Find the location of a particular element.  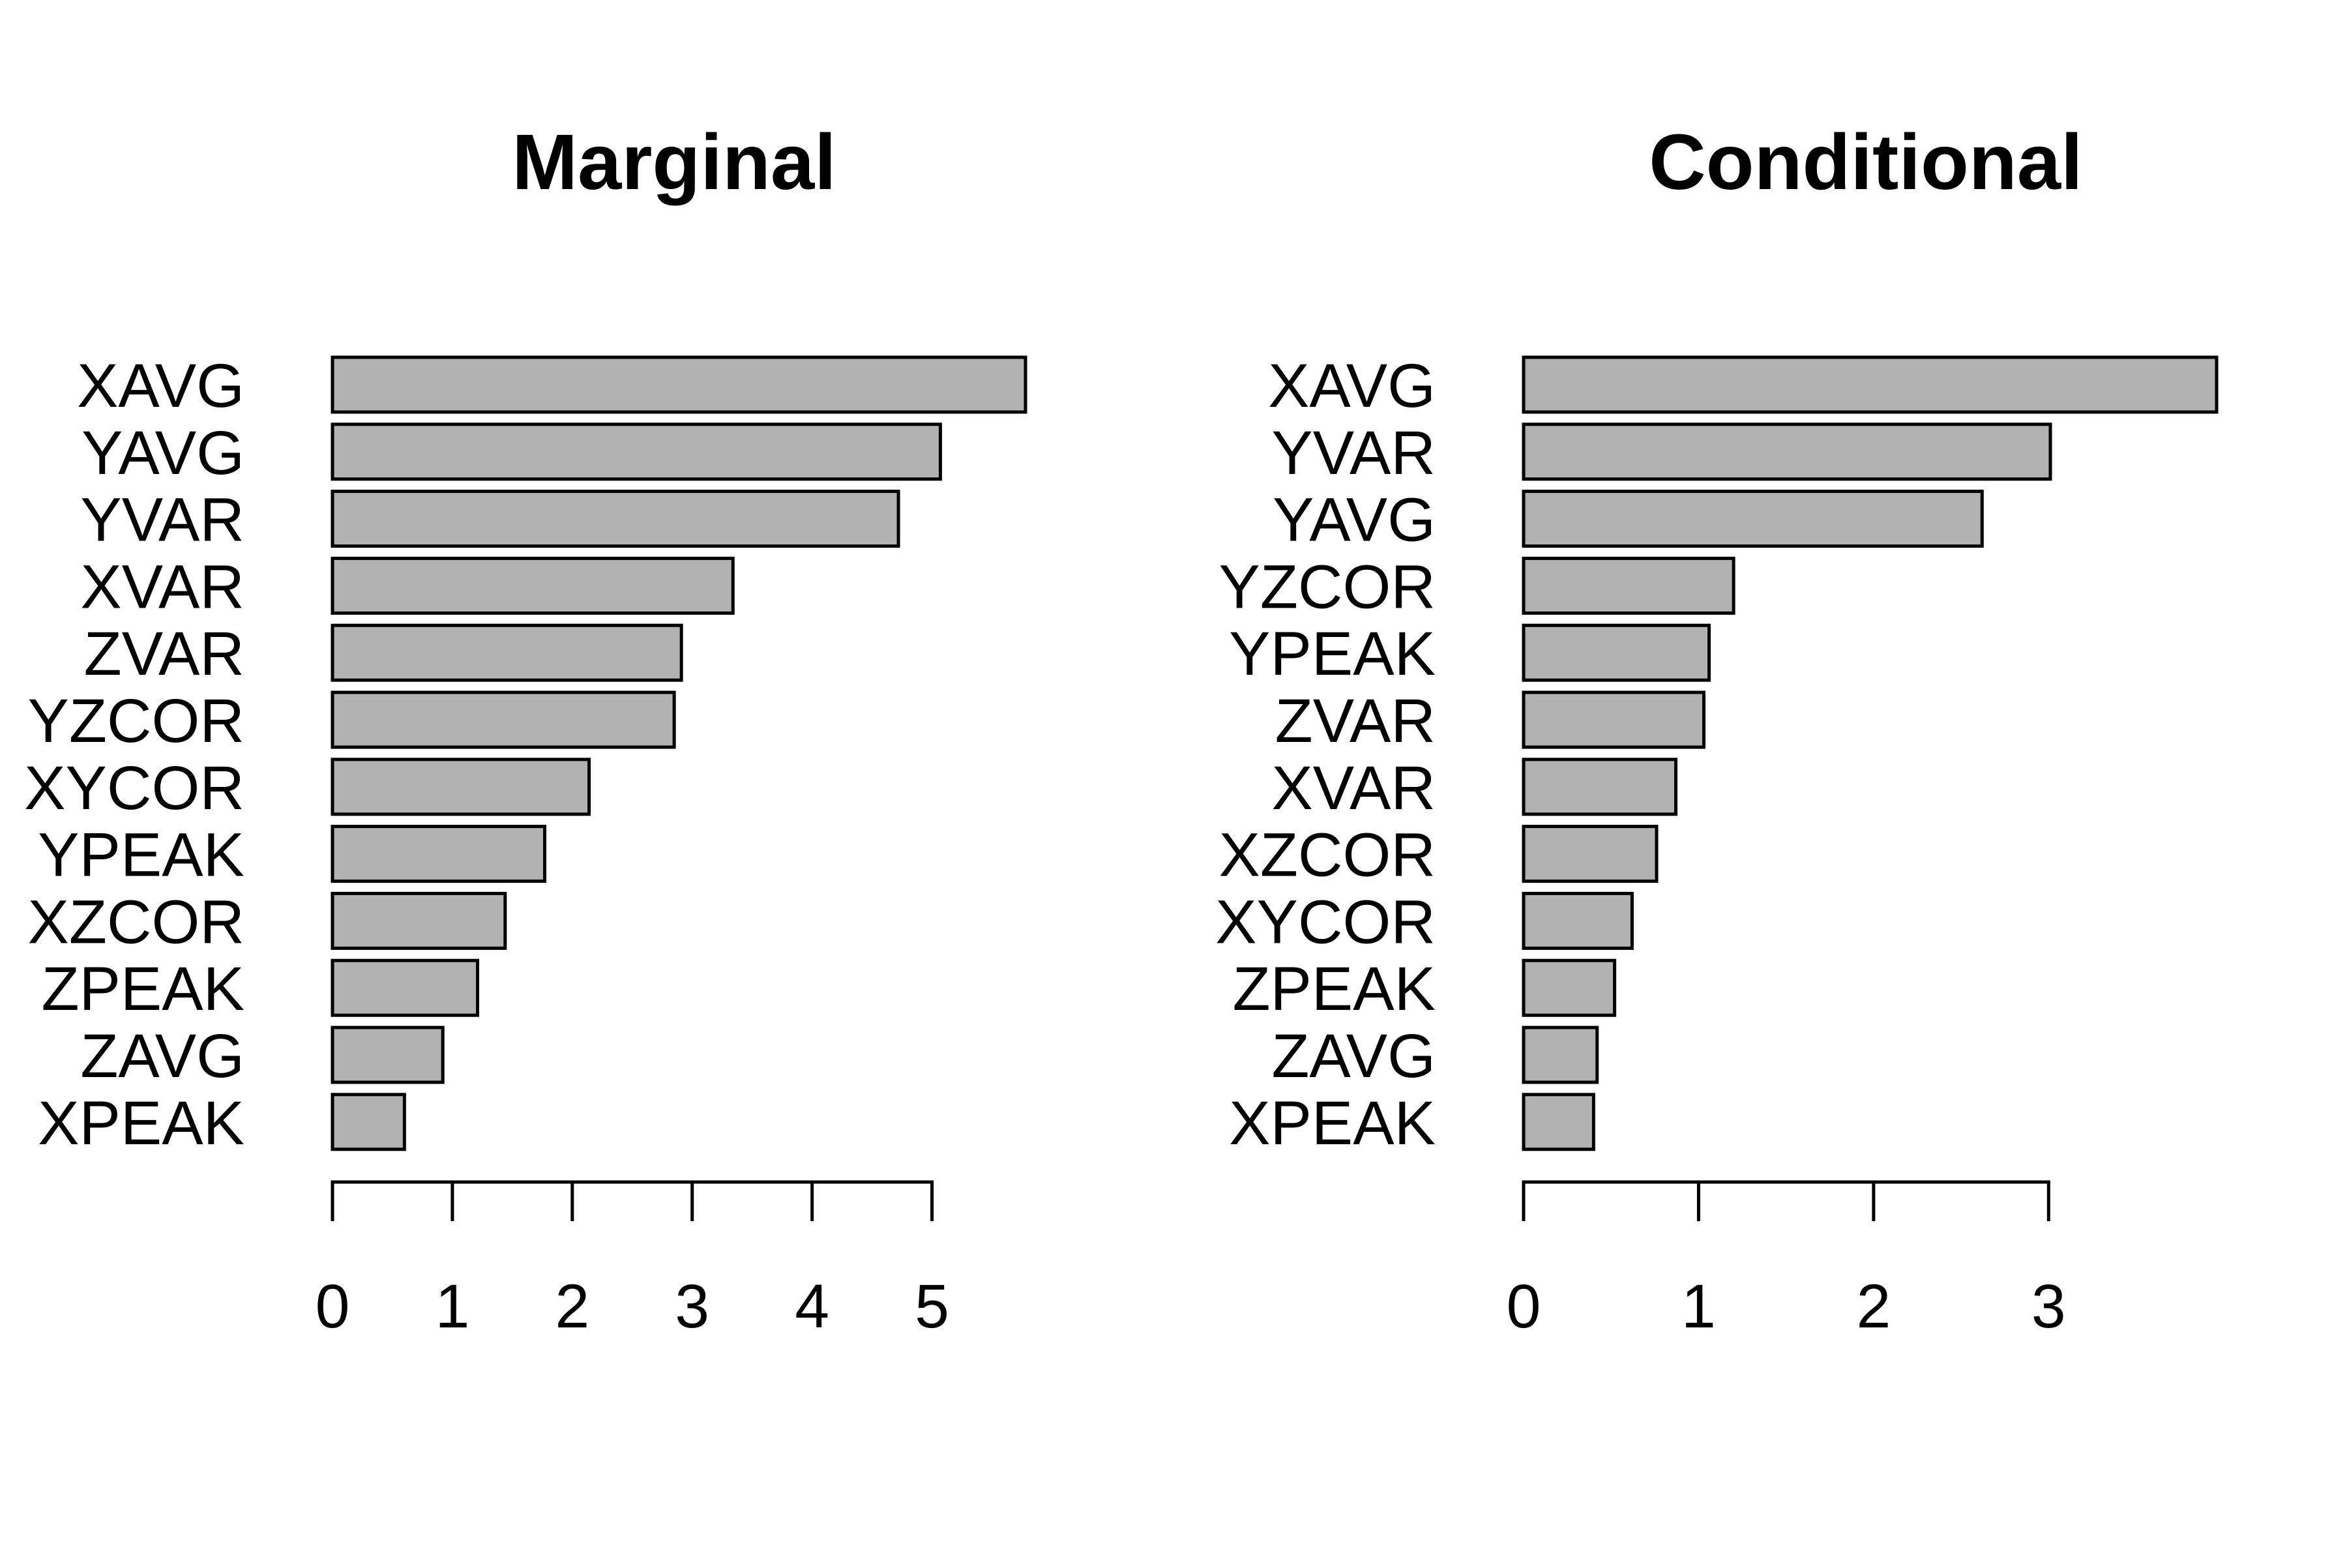

chart-title: Marginal is located at coordinates (674, 161).